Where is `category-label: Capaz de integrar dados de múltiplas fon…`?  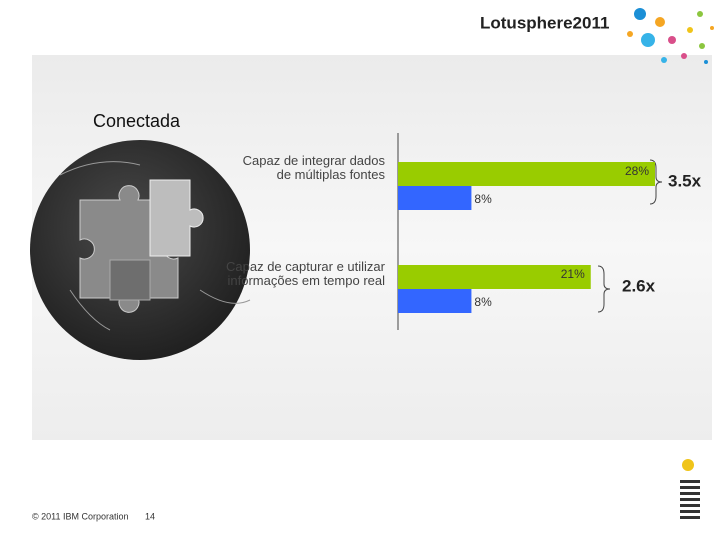 category-label: Capaz de integrar dados de múltiplas fon… is located at coordinates (313, 167).